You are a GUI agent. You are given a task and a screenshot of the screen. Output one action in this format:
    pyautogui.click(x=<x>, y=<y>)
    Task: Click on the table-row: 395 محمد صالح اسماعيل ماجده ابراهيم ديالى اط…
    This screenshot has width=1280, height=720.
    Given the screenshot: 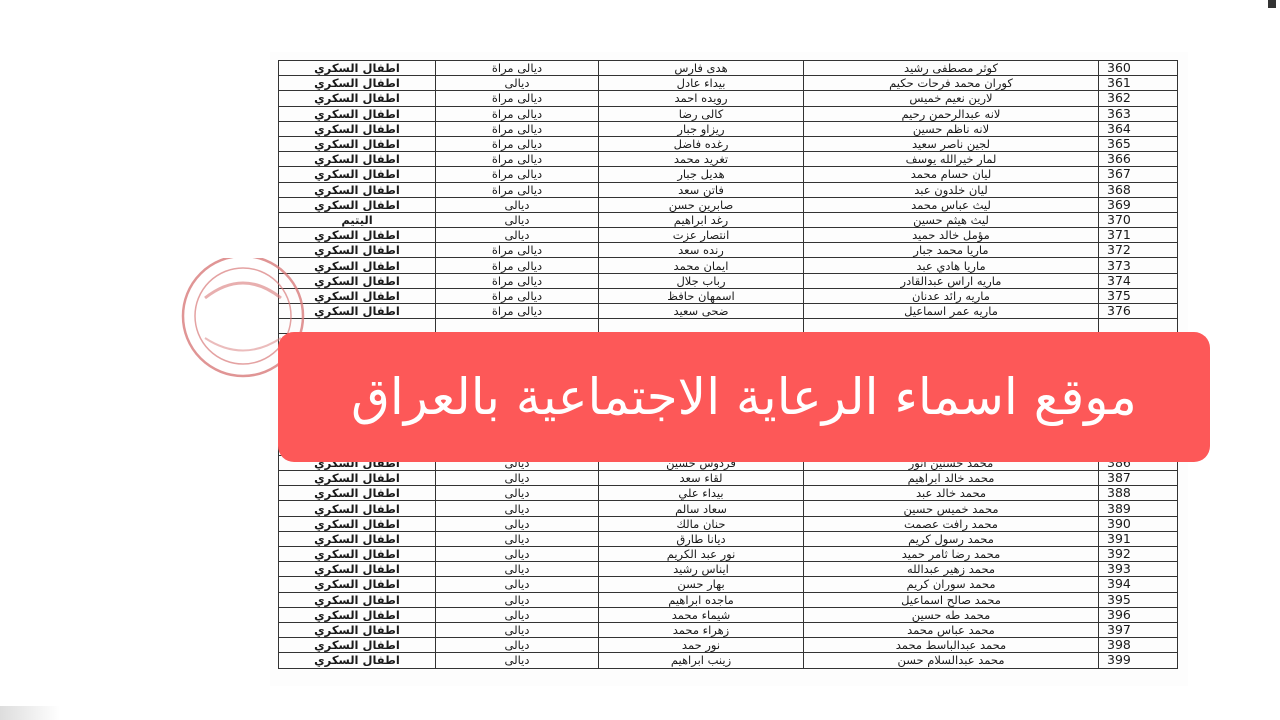 What is the action you would take?
    pyautogui.click(x=728, y=599)
    